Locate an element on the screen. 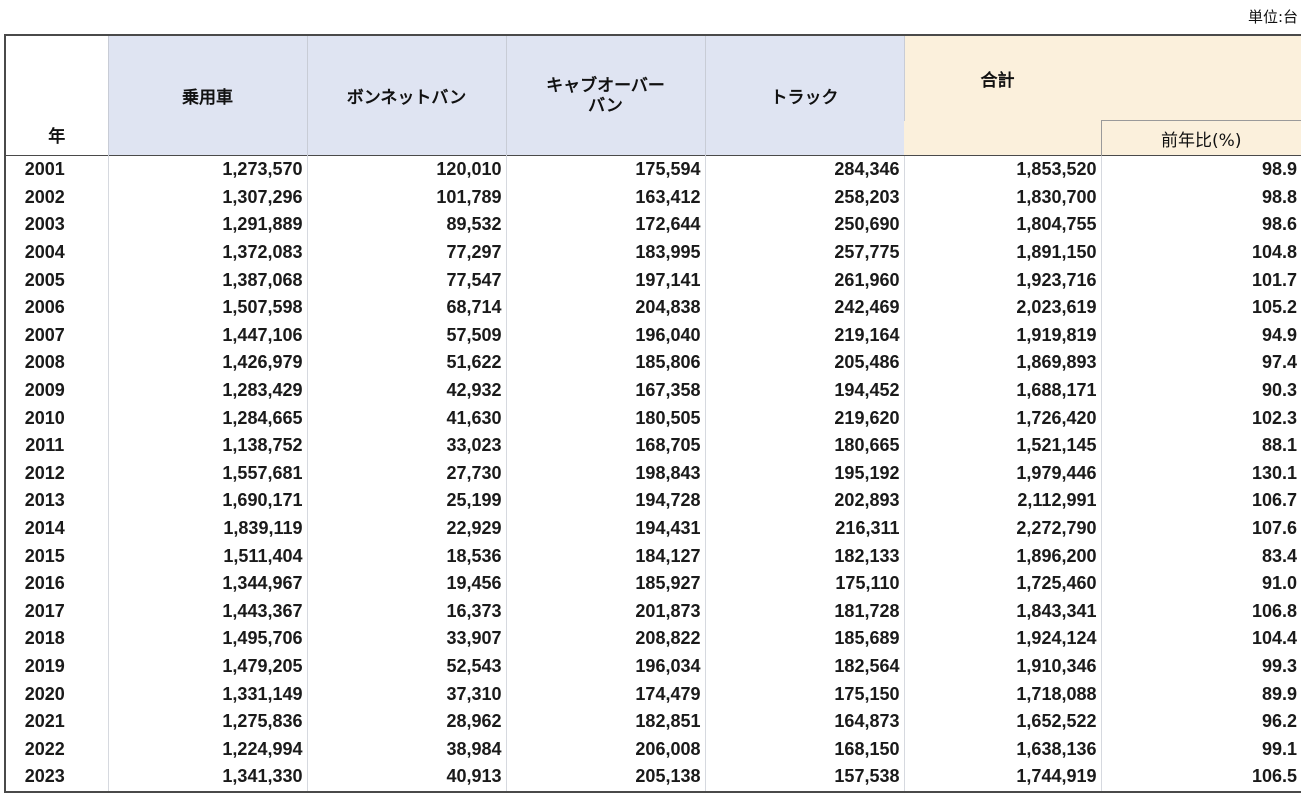  cell-passenger: 1,426,979 is located at coordinates (207, 363).